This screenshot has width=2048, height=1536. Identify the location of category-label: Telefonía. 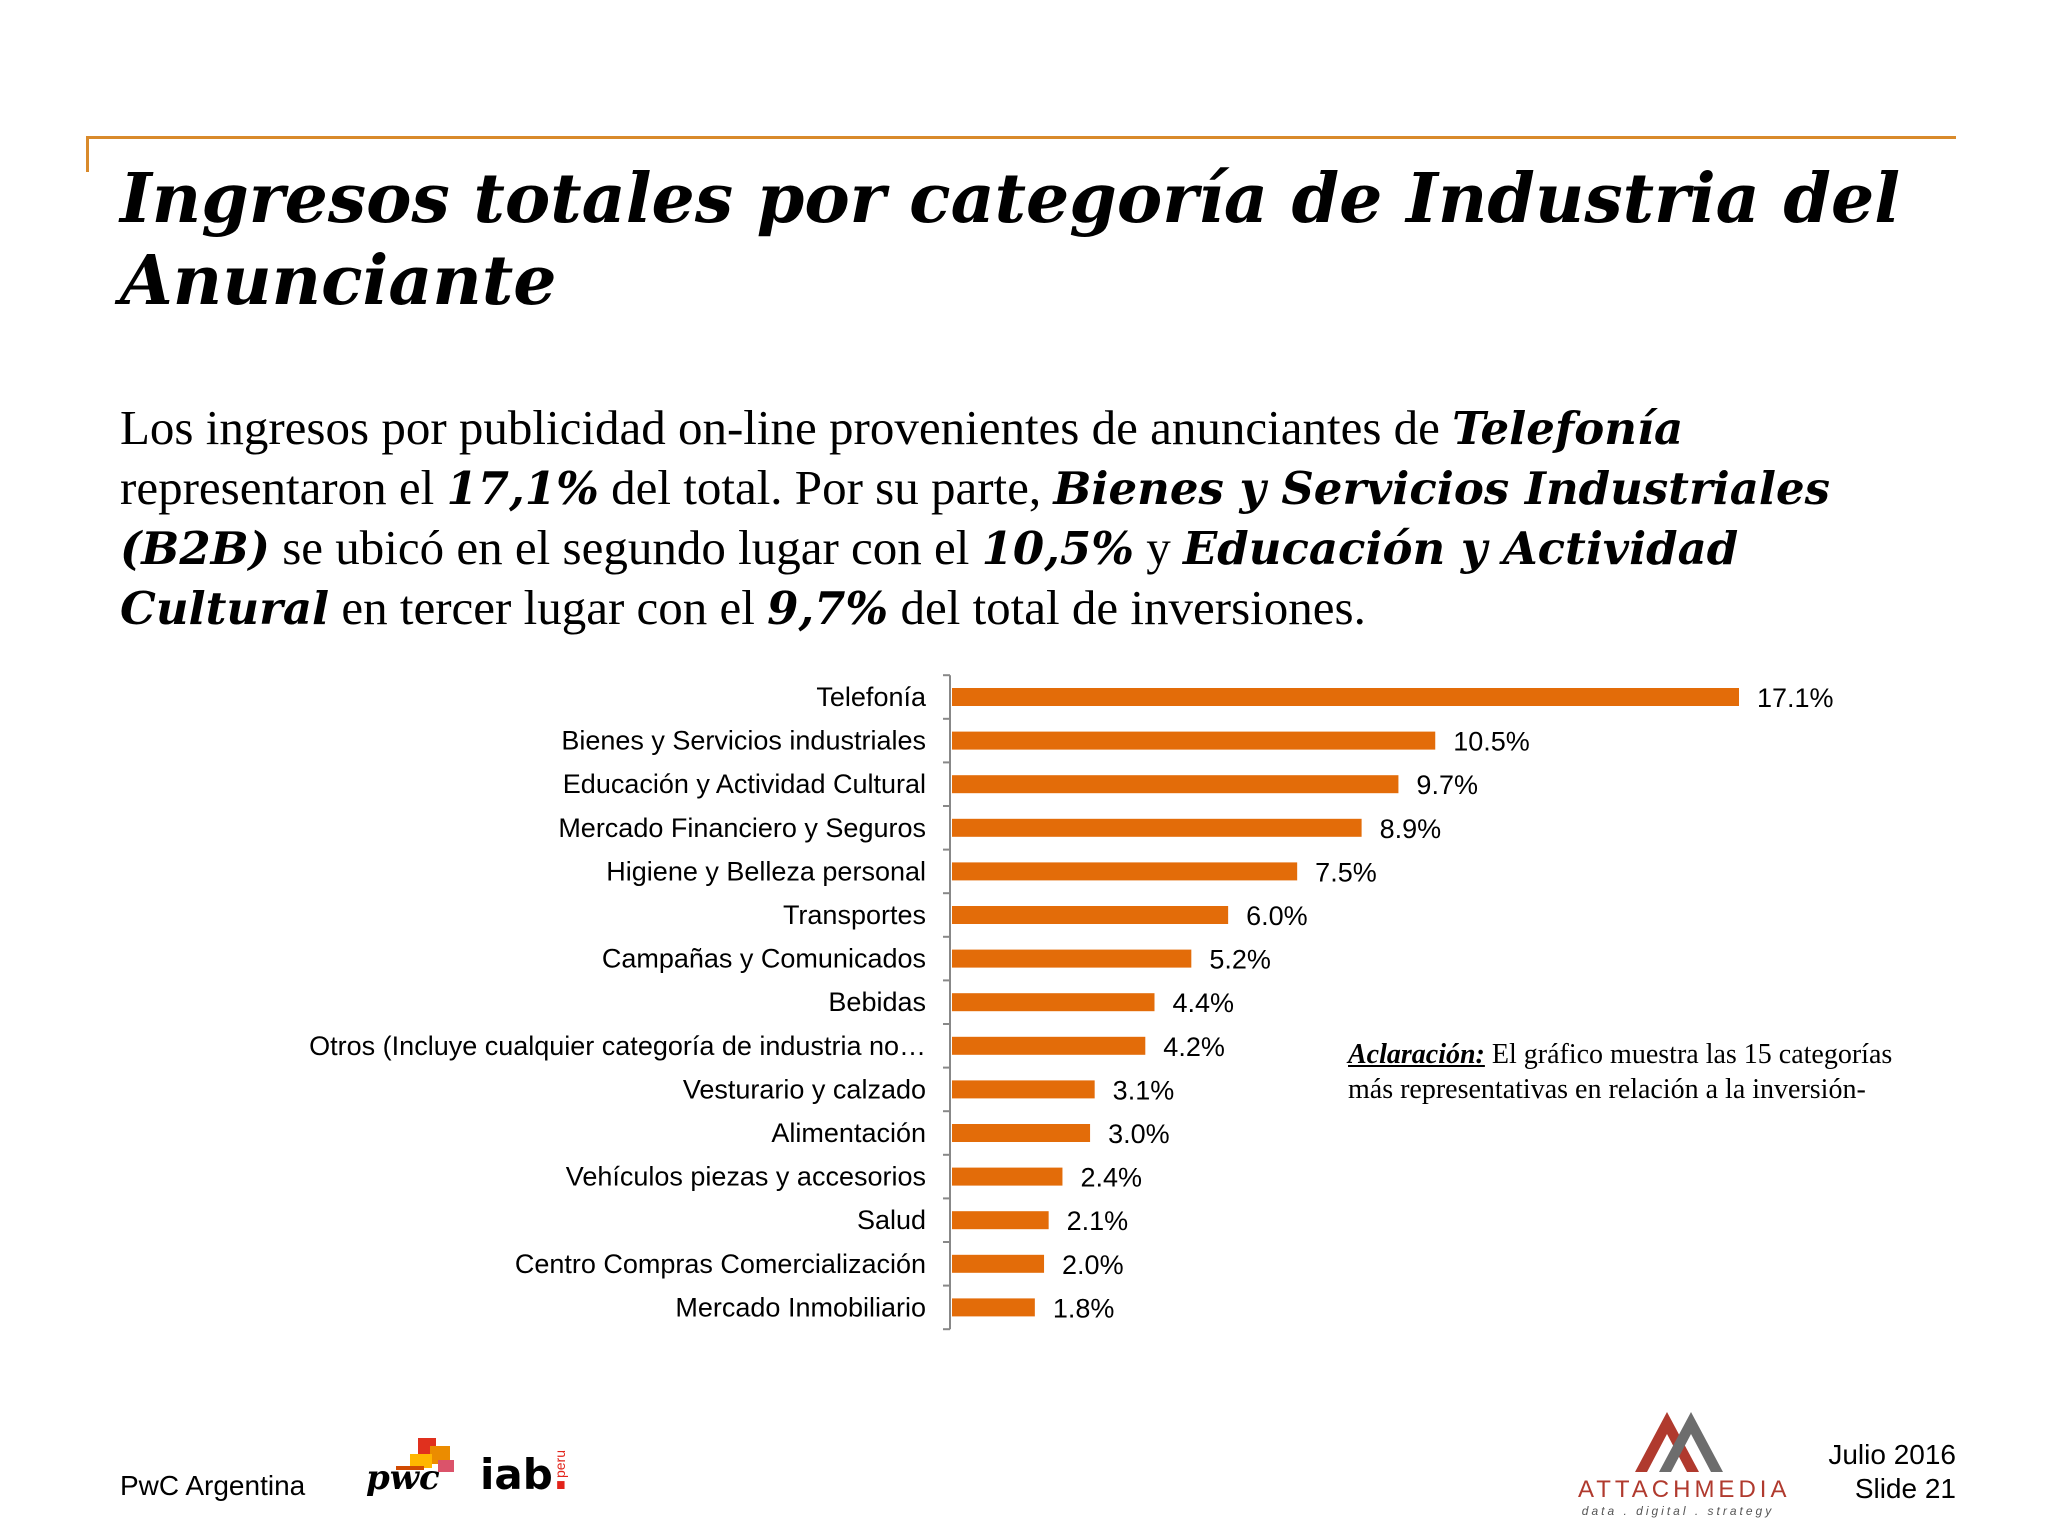
(871, 697).